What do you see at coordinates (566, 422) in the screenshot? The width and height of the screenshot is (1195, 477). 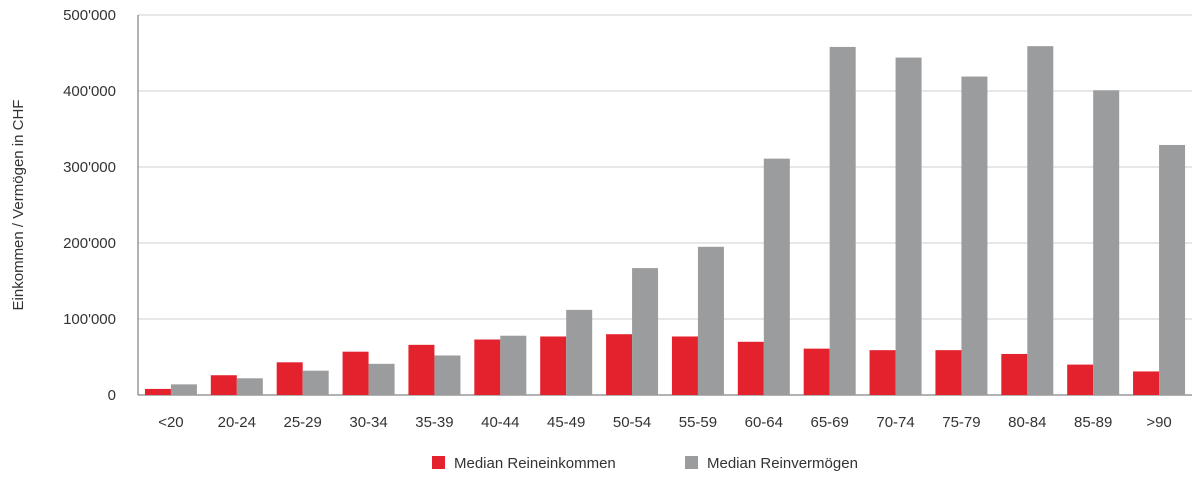 I see `x-tick-label: 45-49` at bounding box center [566, 422].